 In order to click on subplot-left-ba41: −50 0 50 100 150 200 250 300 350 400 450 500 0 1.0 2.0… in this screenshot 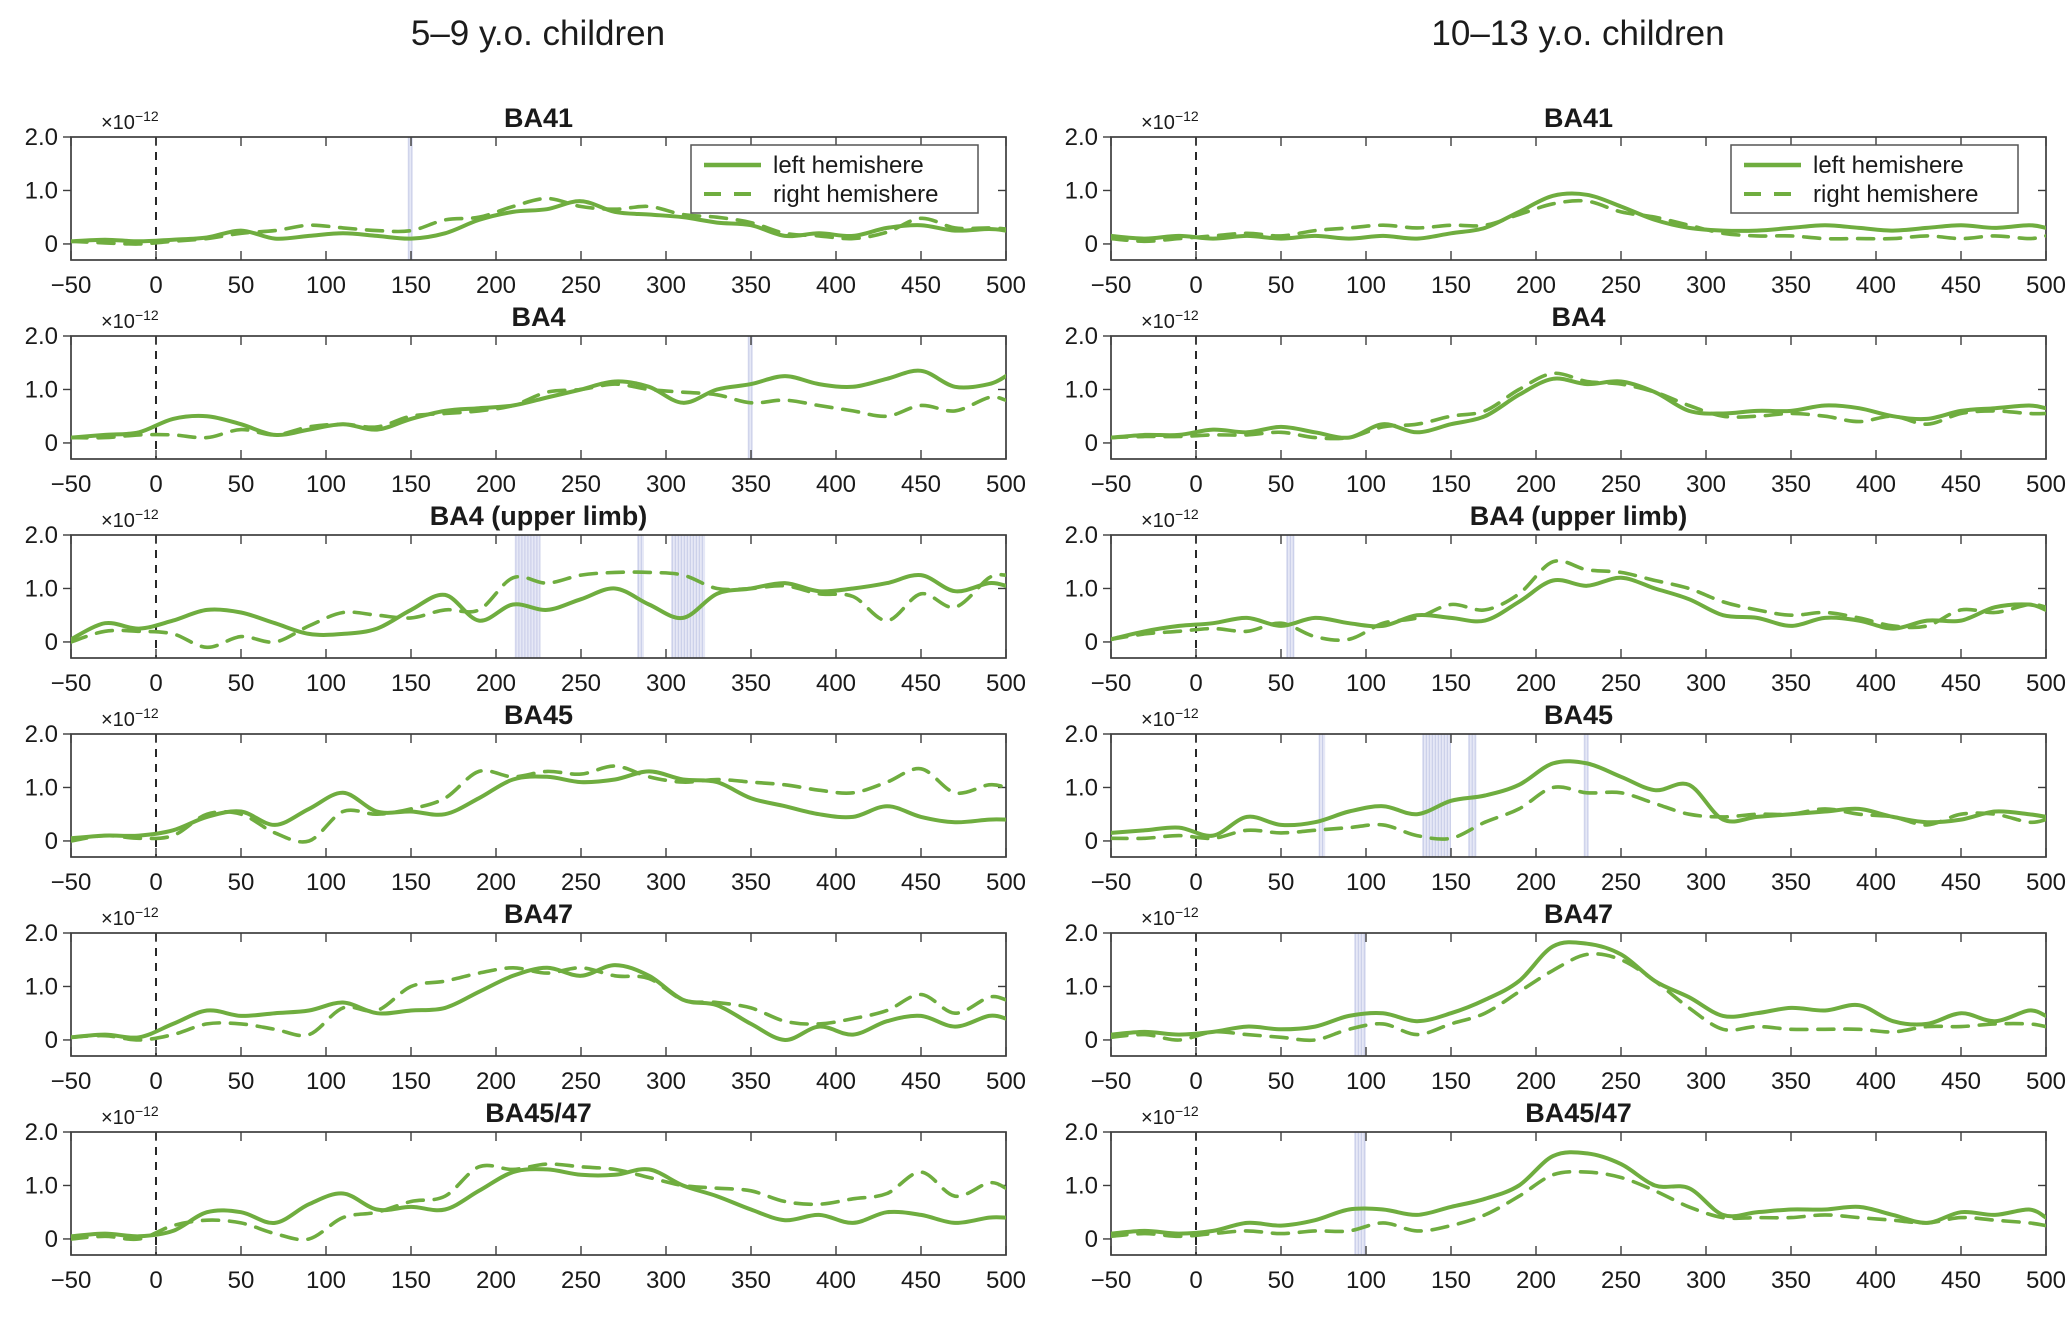, I will do `click(525, 201)`.